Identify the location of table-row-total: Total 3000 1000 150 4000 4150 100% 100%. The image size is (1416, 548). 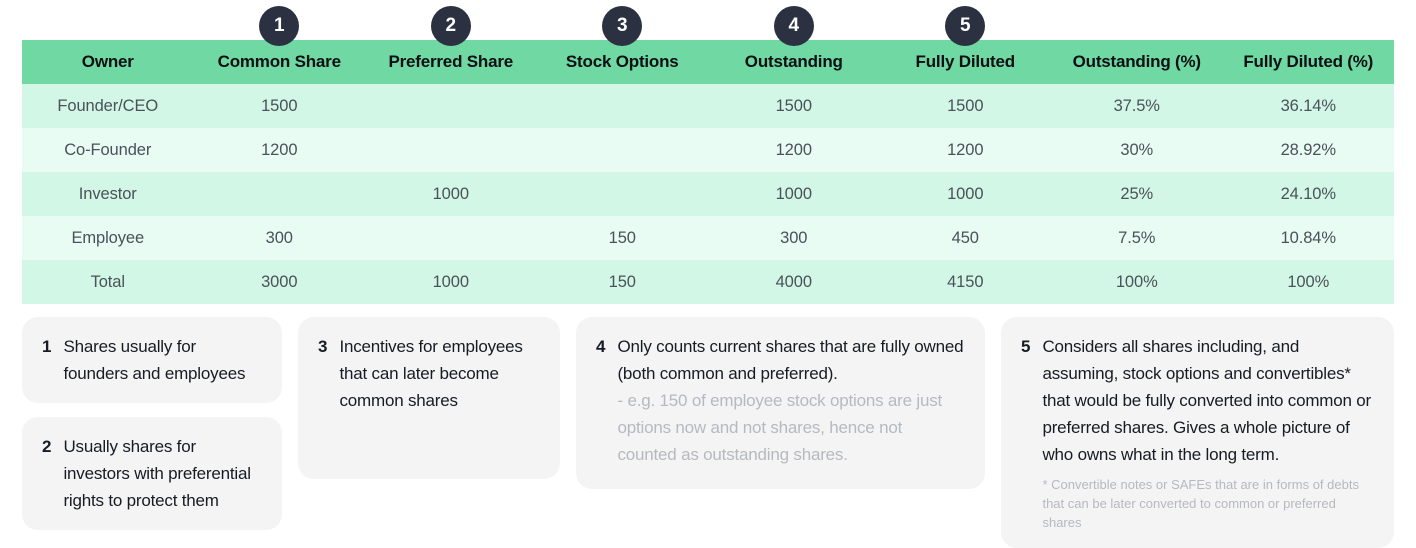
(708, 282).